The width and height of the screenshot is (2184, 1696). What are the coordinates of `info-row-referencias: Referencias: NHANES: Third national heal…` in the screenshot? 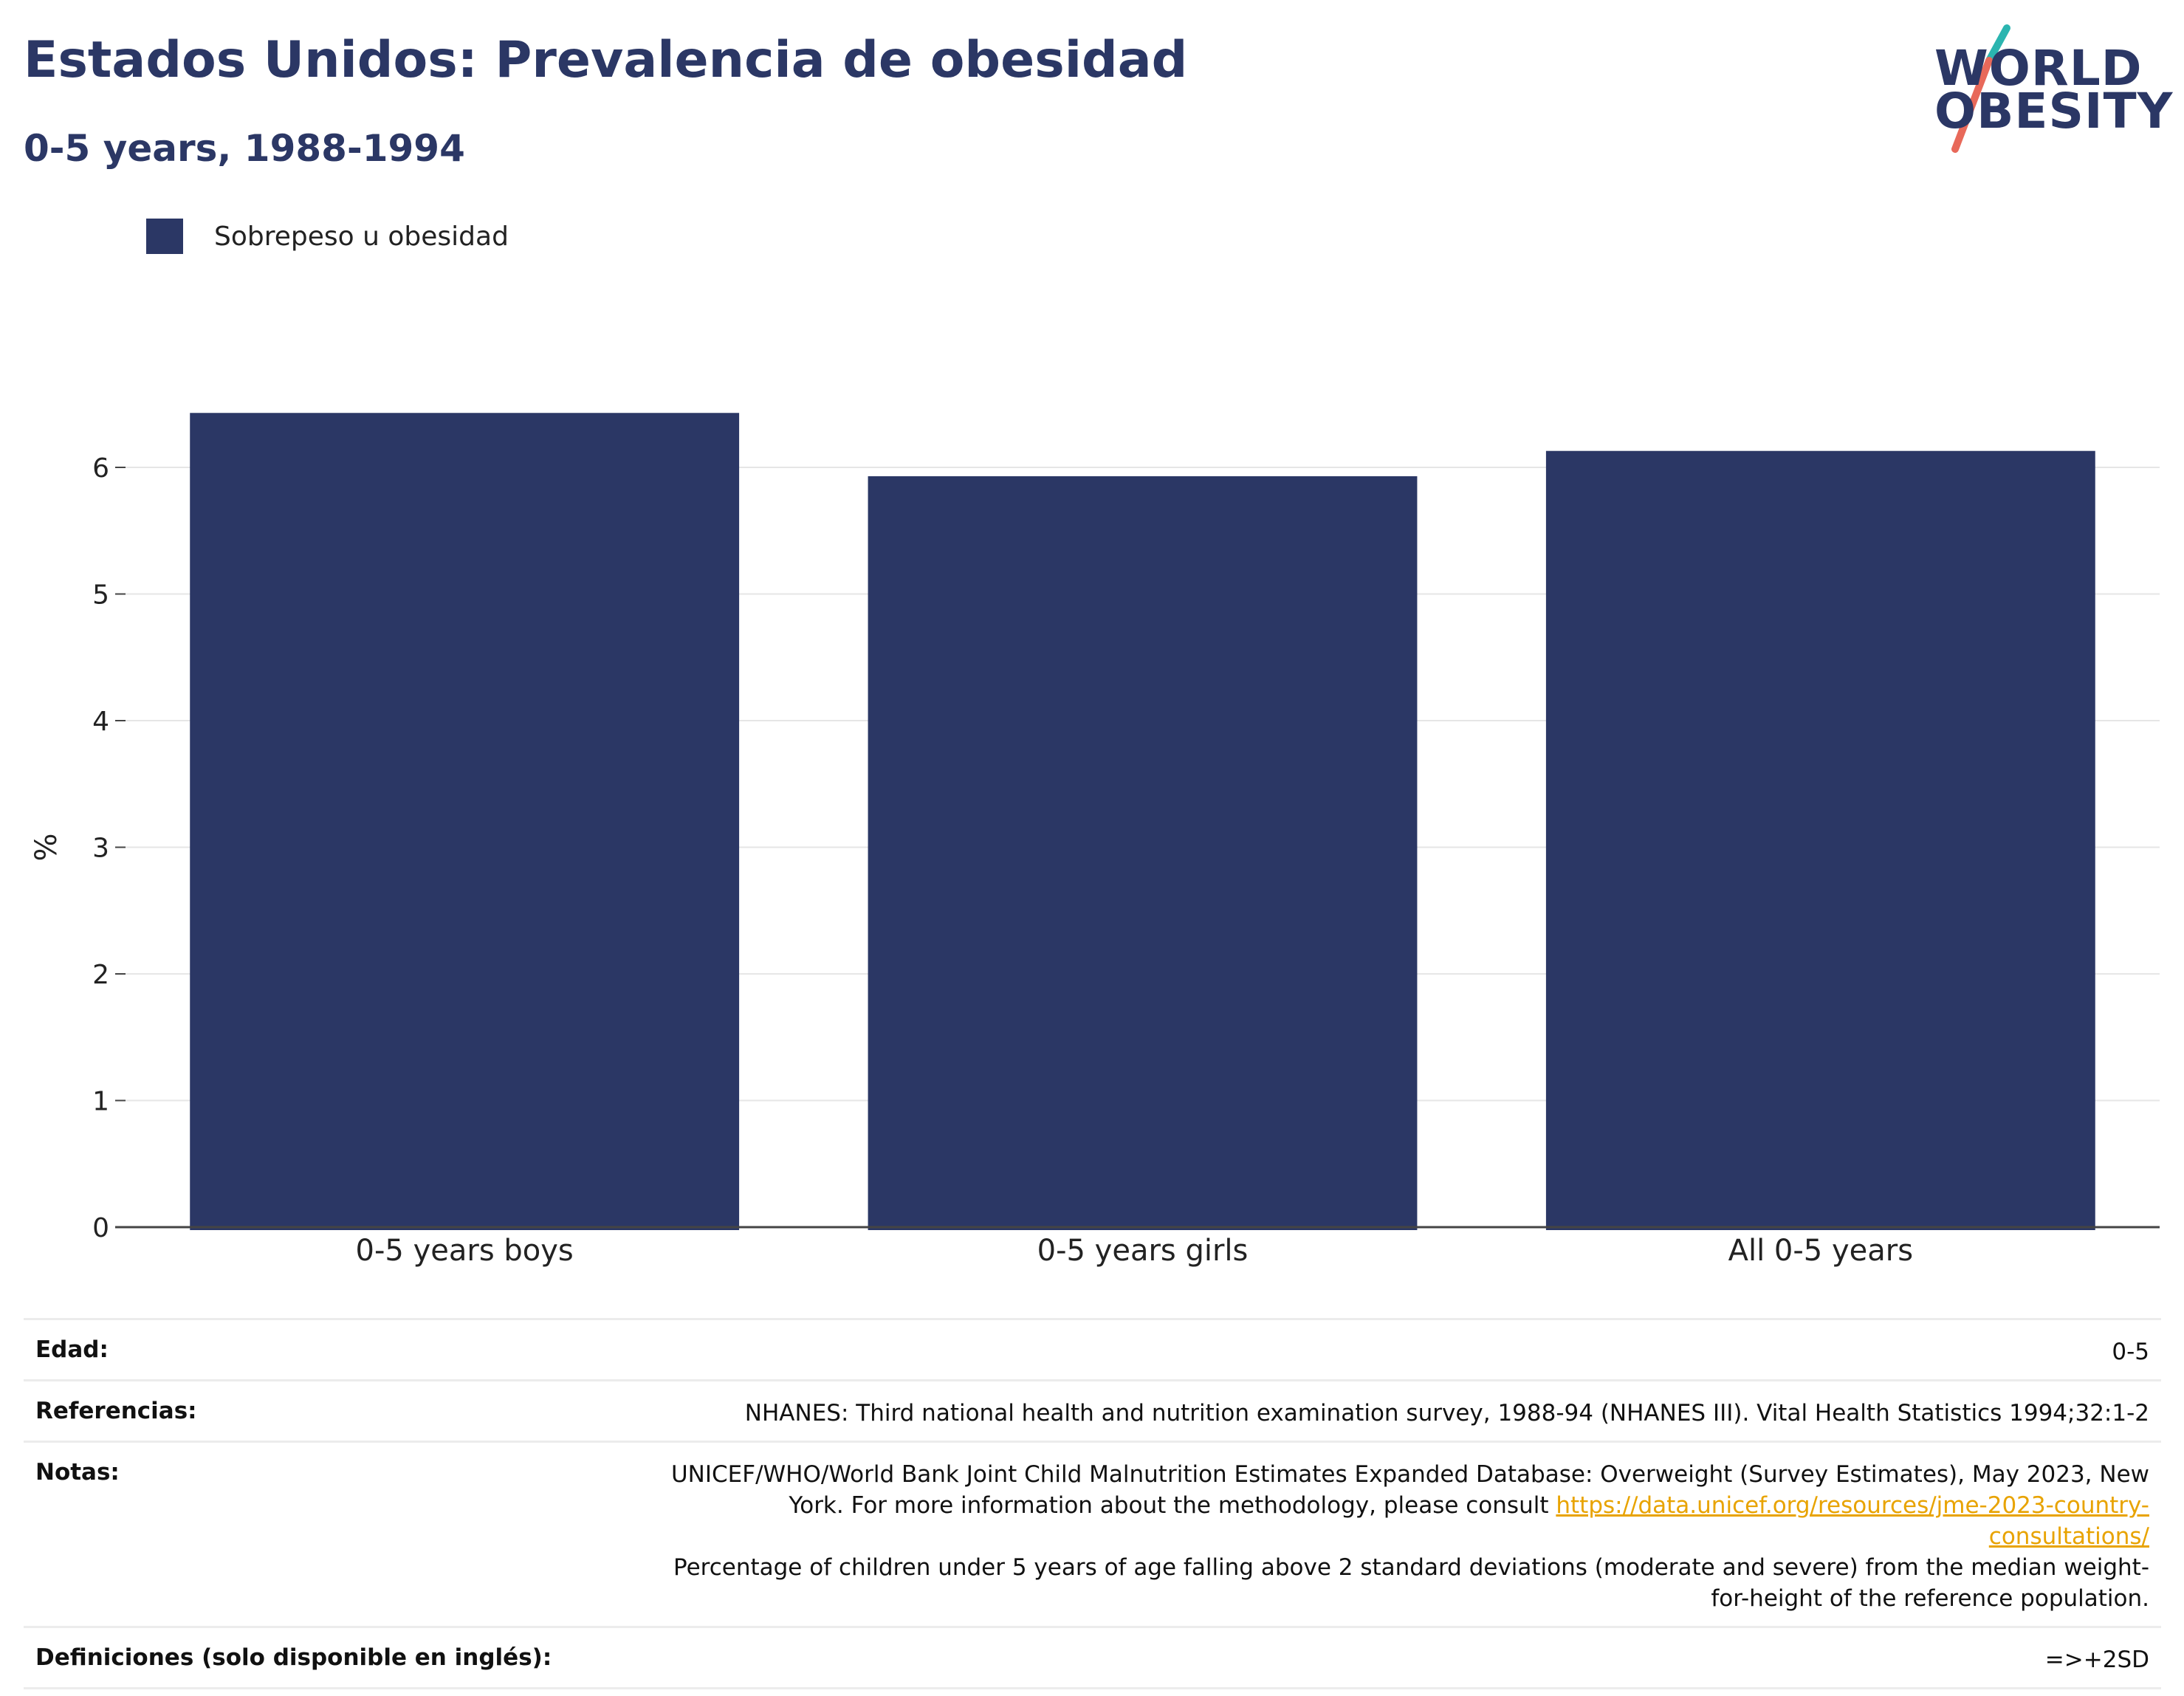 It's located at (1093, 1410).